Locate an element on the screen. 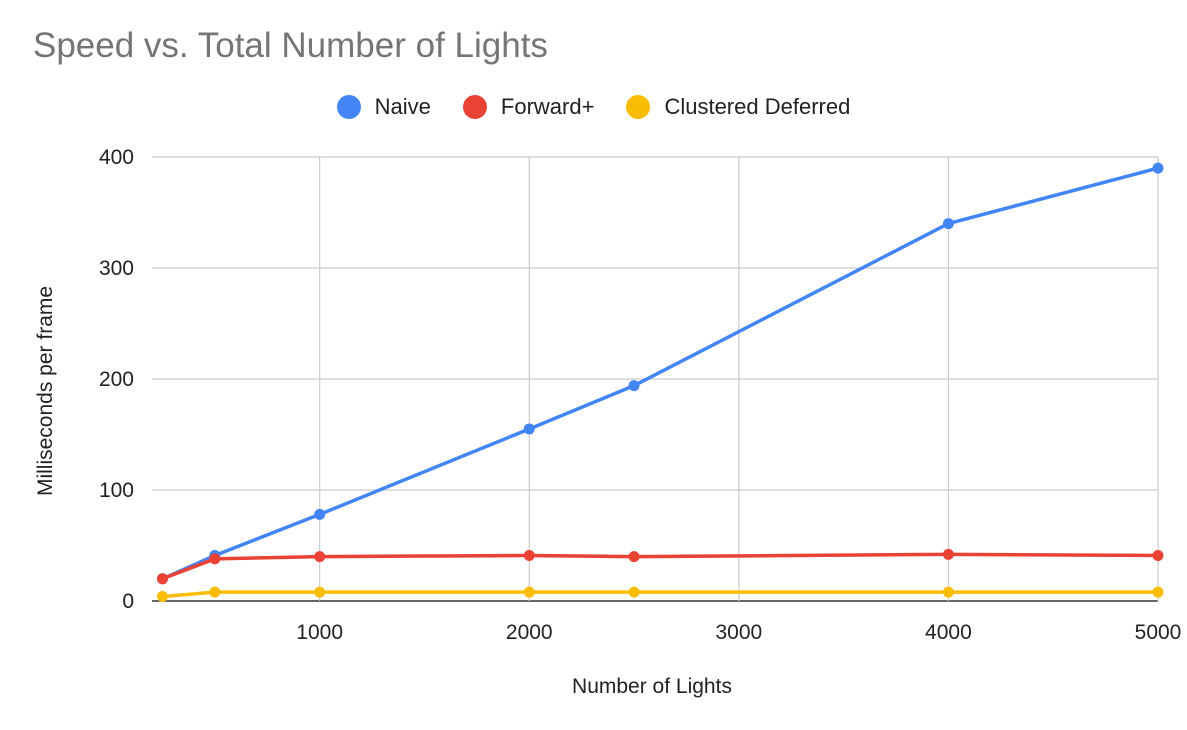  legend: Naive Forward+ Clustered Deferred is located at coordinates (593, 107).